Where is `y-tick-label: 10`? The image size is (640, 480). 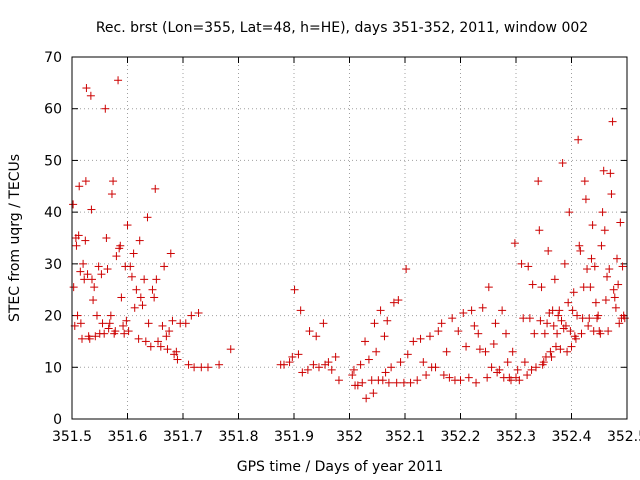 y-tick-label: 10 is located at coordinates (53, 368).